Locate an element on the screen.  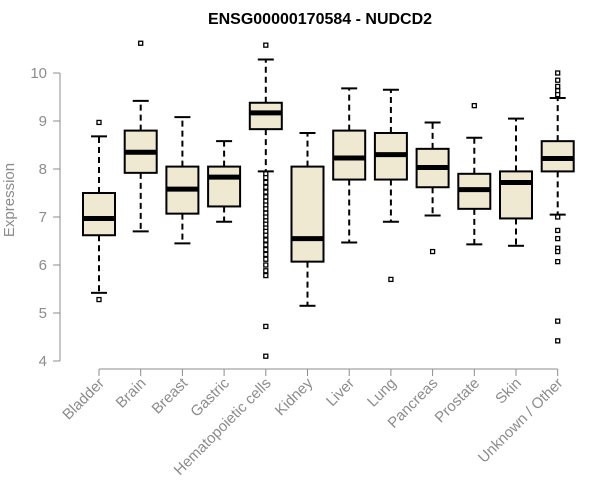
y-tick-label: 9 is located at coordinates (43, 121).